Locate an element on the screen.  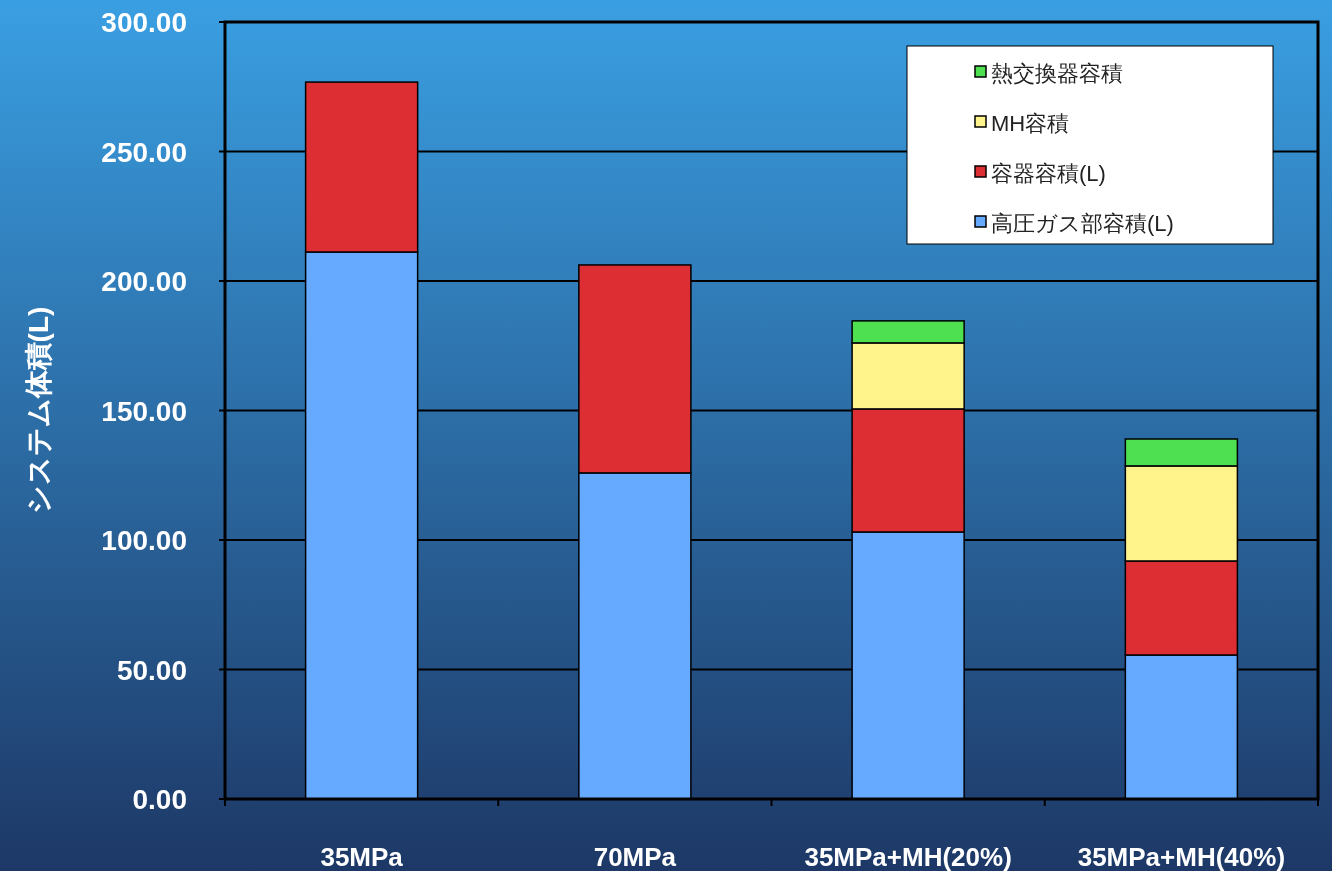
x-tick-label: 35MPa is located at coordinates (362, 856).